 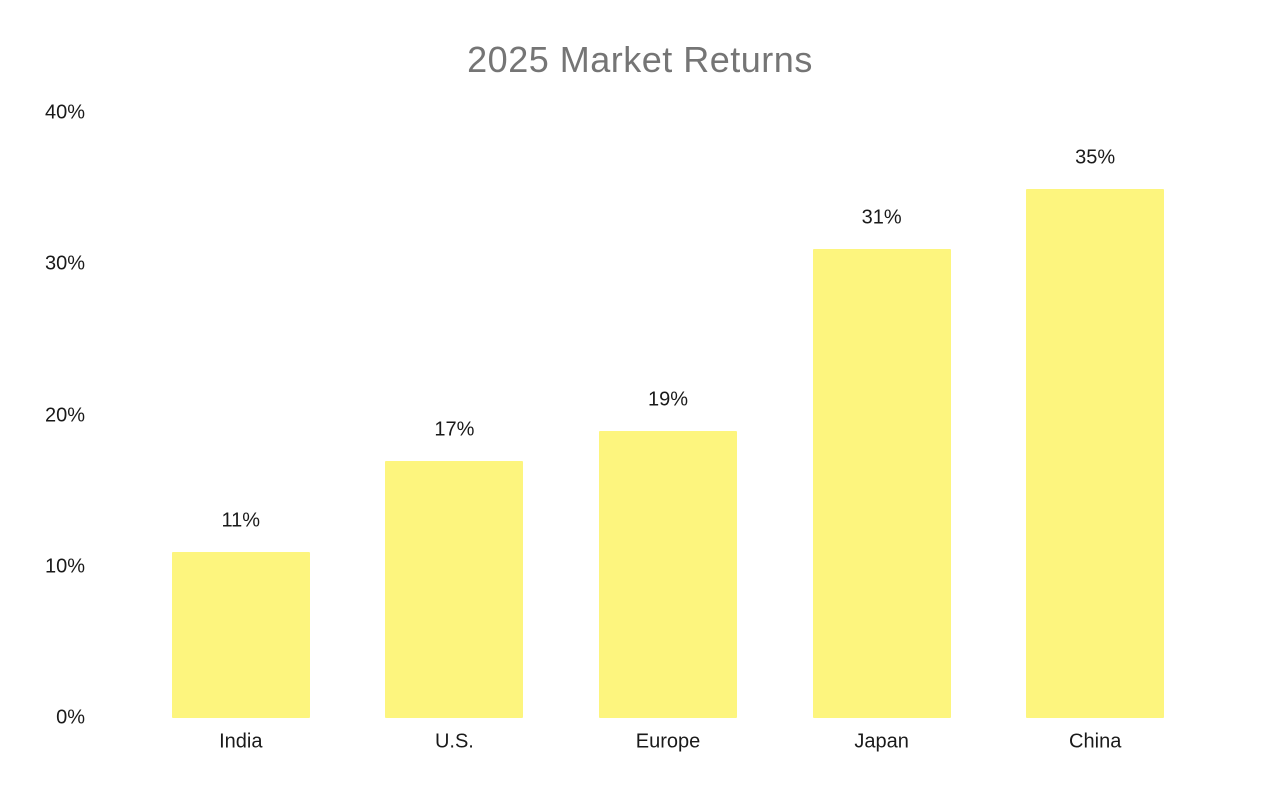 I want to click on y-axis-tick-label: 20%, so click(x=64, y=415).